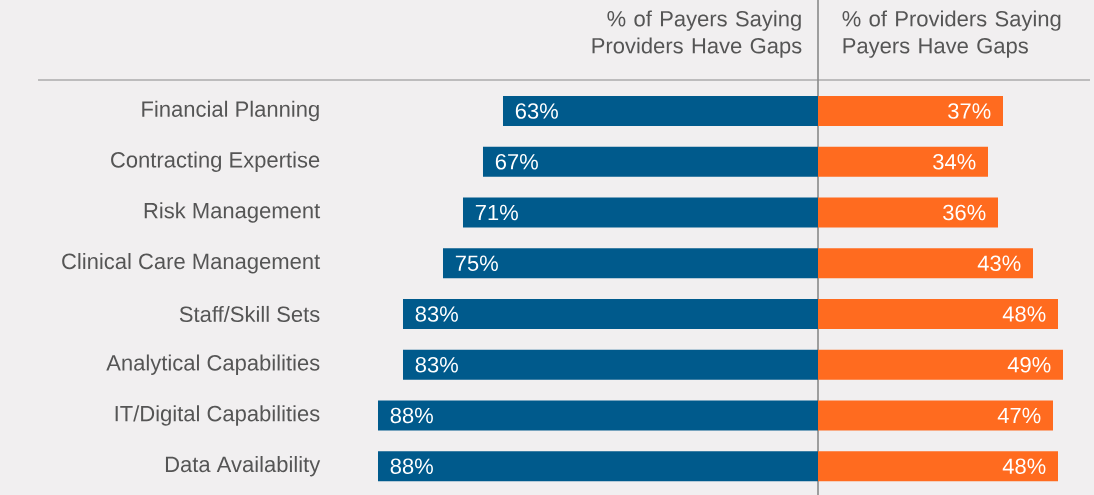  Describe the element at coordinates (230, 111) in the screenshot. I see `y-tick-label: Financial Planning` at that location.